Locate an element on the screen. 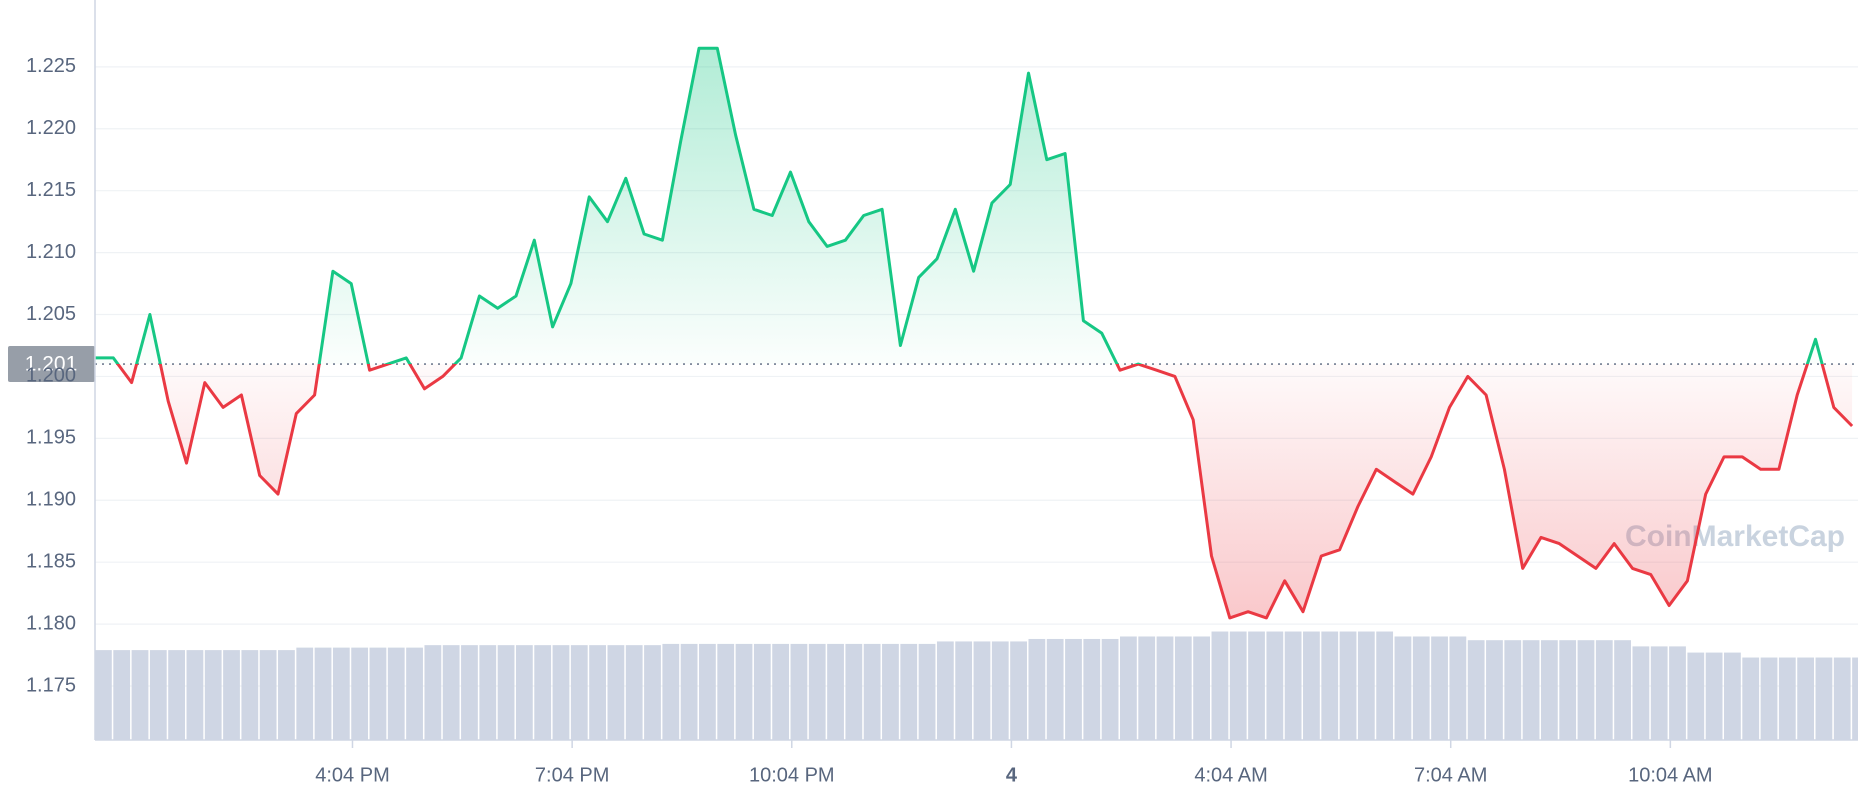 The image size is (1858, 800). x-tick-label: 4:04 AM is located at coordinates (1230, 775).